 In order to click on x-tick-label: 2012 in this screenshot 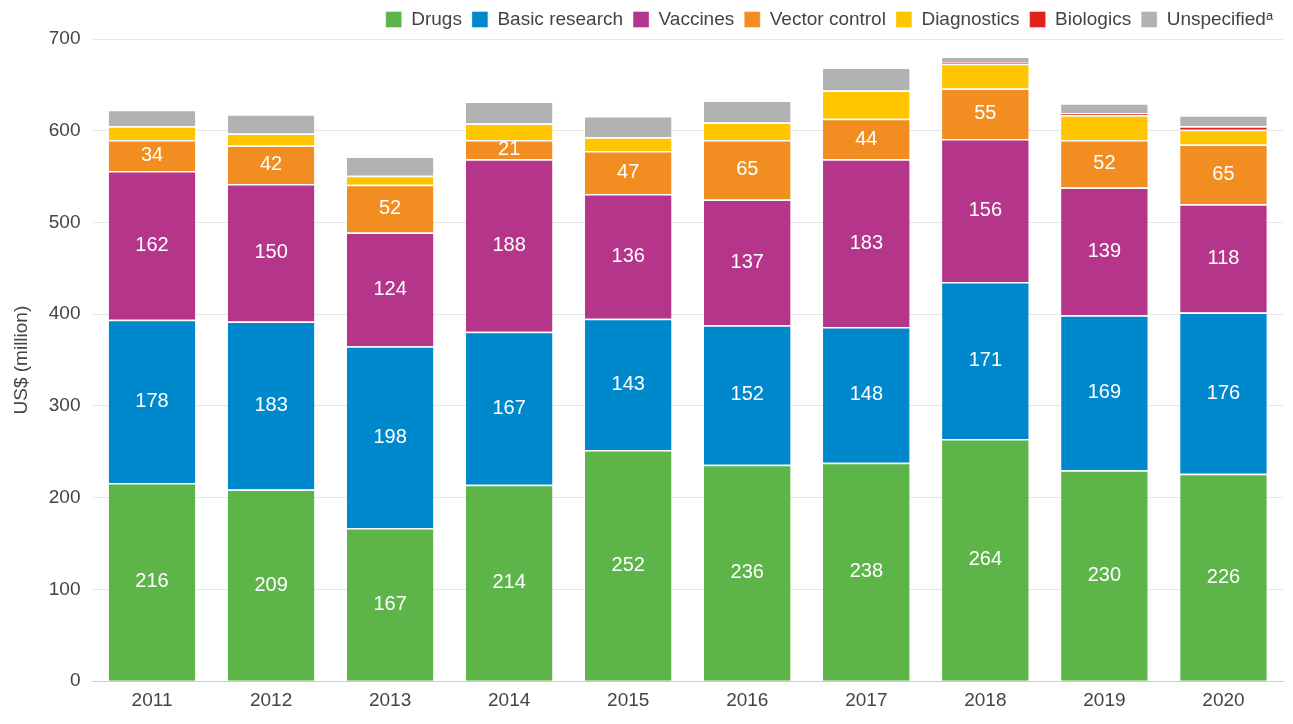, I will do `click(271, 699)`.